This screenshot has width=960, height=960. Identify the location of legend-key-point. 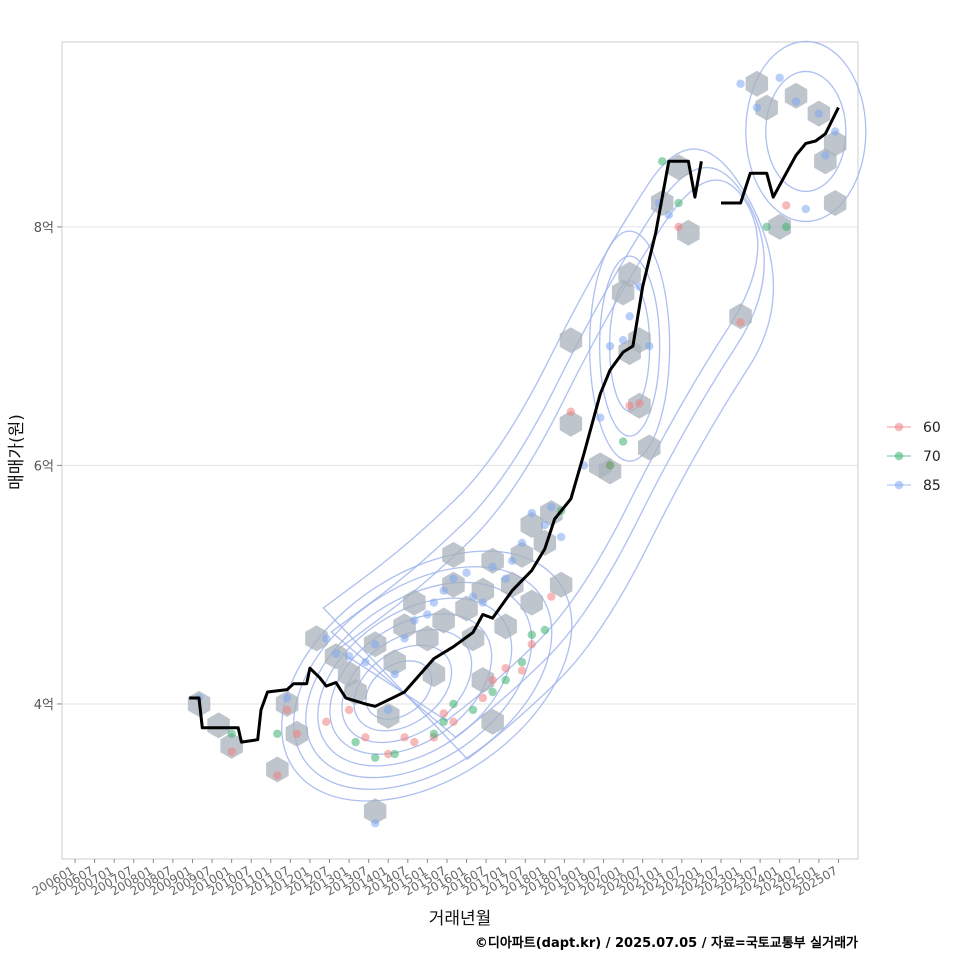
(899, 456).